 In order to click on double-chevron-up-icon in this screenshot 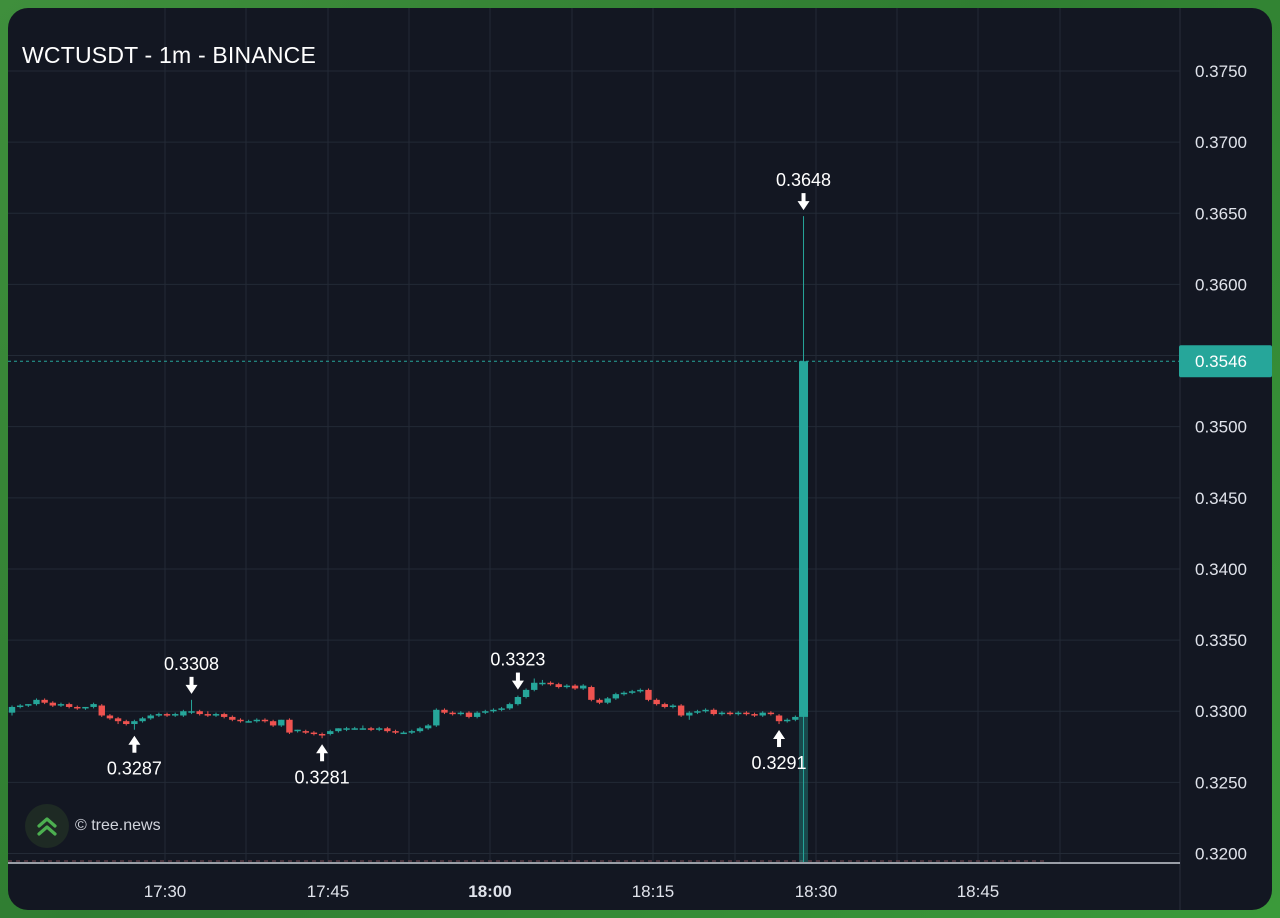, I will do `click(47, 826)`.